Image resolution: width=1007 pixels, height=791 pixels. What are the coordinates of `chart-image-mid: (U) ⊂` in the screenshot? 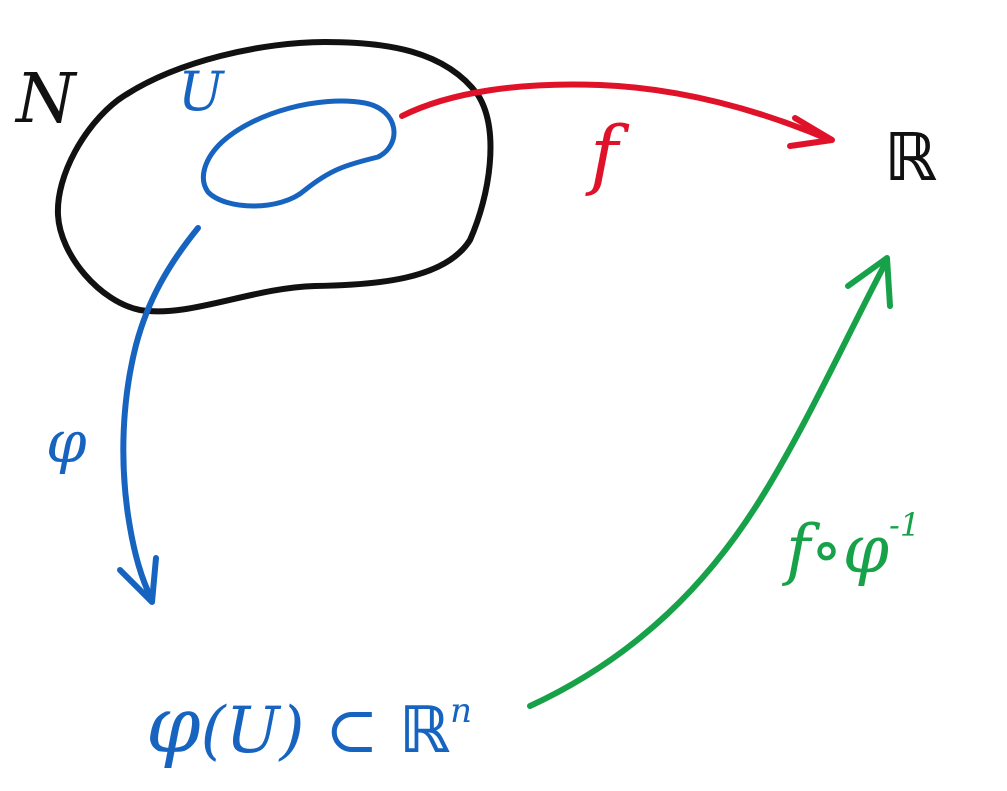 It's located at (300, 731).